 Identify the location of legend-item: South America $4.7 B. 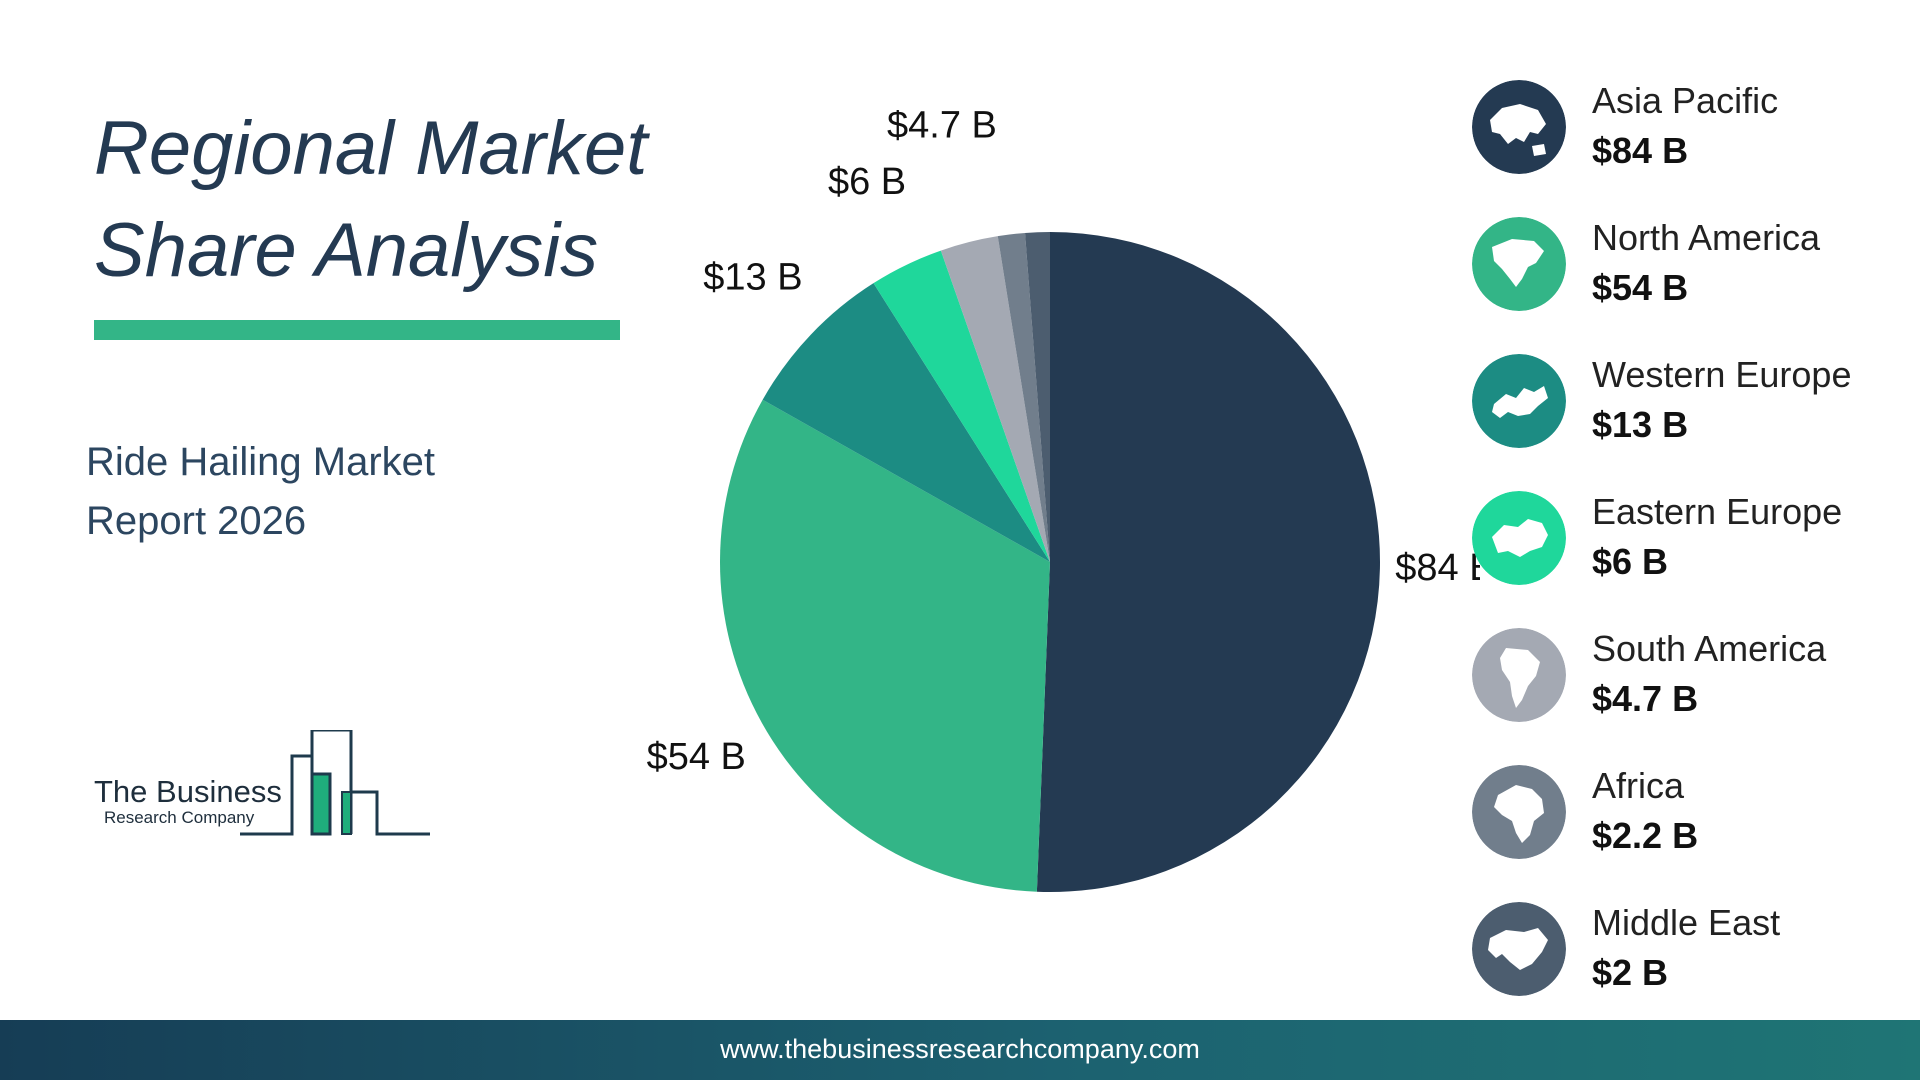
(1692, 678).